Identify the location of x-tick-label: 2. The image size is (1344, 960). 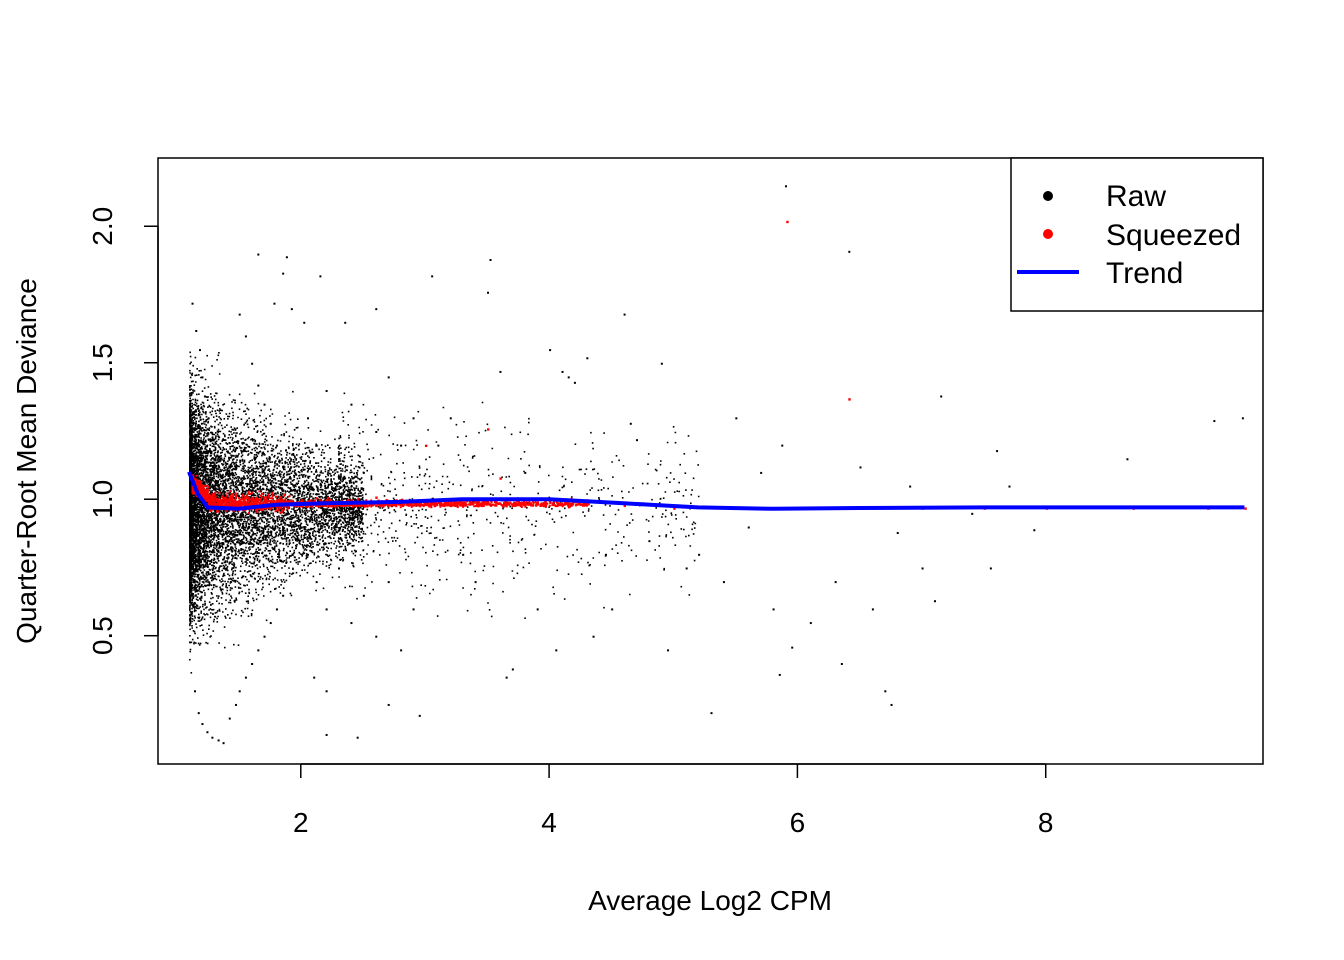
(301, 822).